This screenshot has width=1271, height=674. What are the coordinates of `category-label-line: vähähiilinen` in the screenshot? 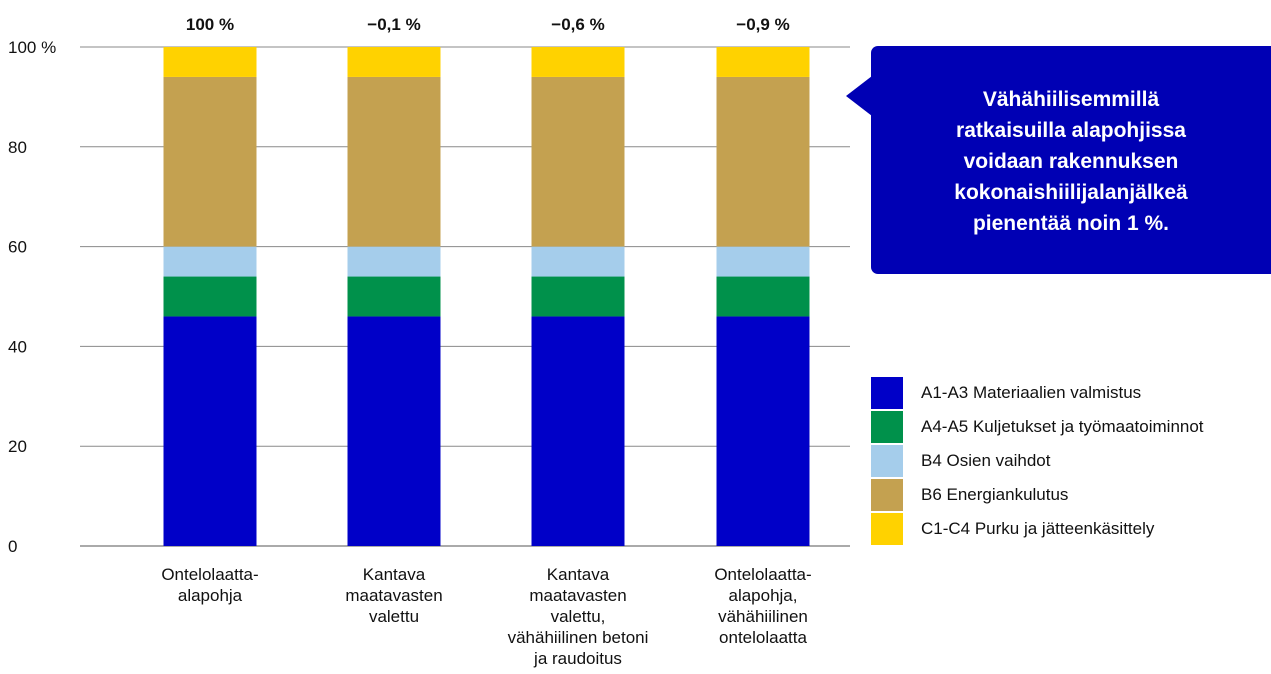 It's located at (763, 616).